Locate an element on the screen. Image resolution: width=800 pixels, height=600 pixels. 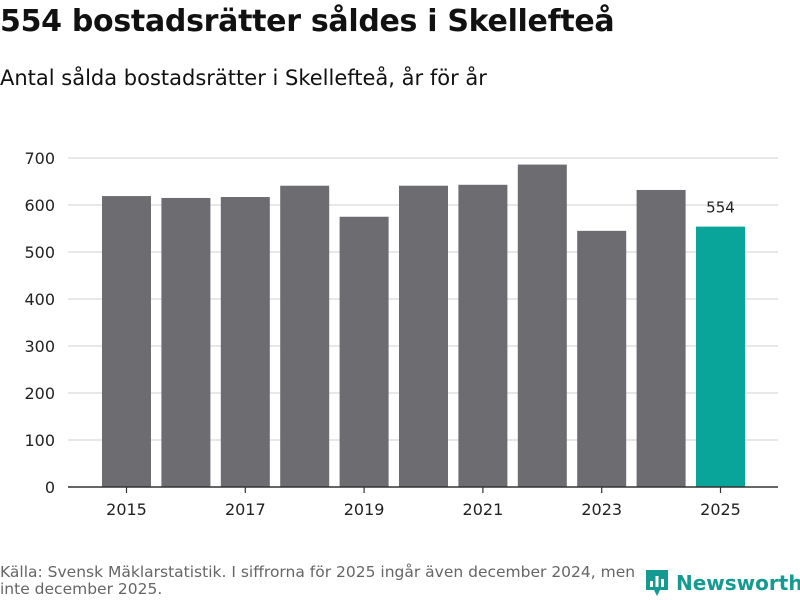
bar-2019 is located at coordinates (364, 351).